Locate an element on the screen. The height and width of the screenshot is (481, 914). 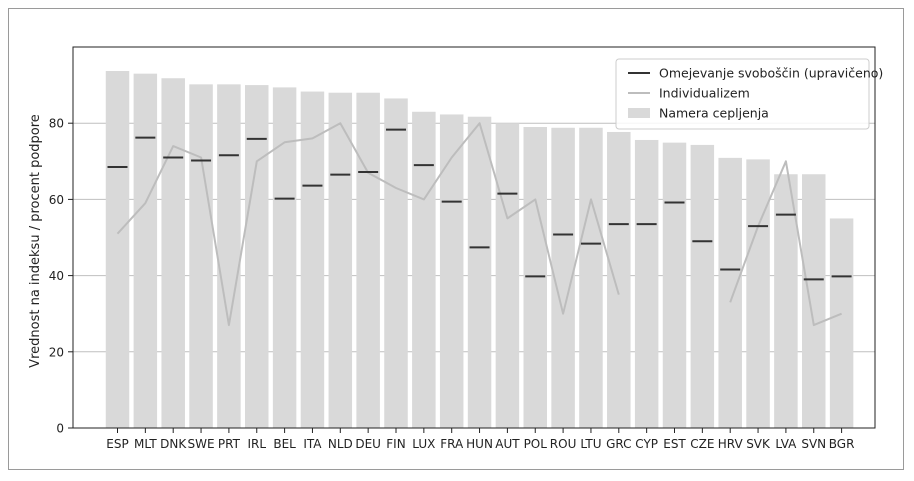
bar-swe is located at coordinates (201, 256).